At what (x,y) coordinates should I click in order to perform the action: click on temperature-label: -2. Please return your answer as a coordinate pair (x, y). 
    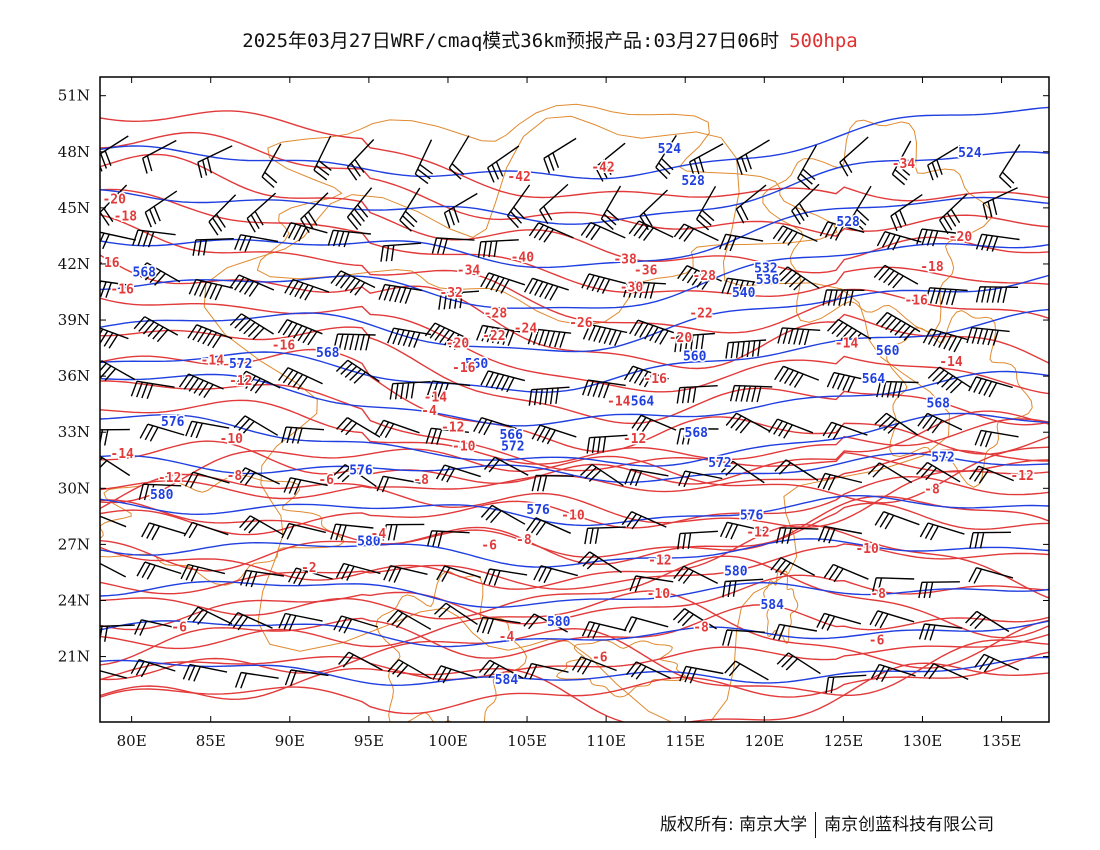
    Looking at the image, I should click on (309, 568).